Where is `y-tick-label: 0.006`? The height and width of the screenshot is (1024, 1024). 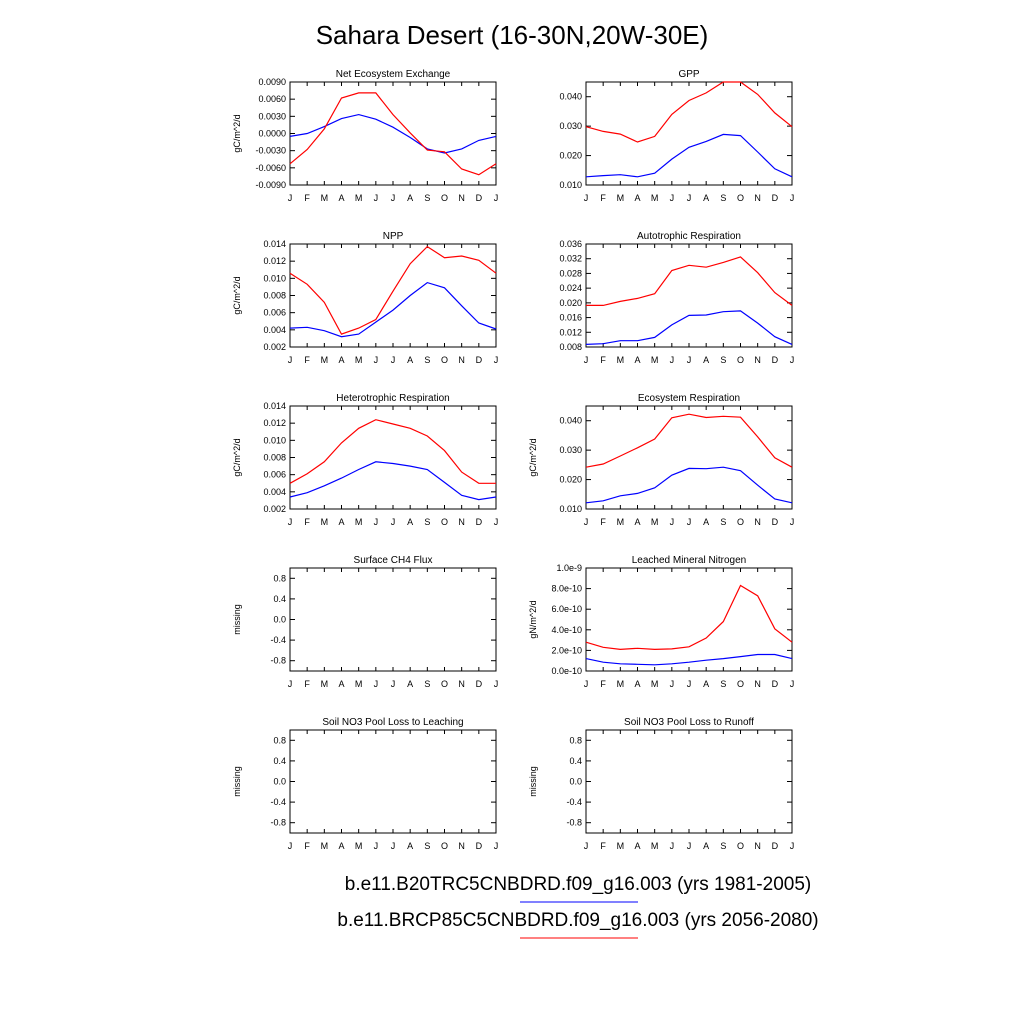
y-tick-label: 0.006 is located at coordinates (274, 475).